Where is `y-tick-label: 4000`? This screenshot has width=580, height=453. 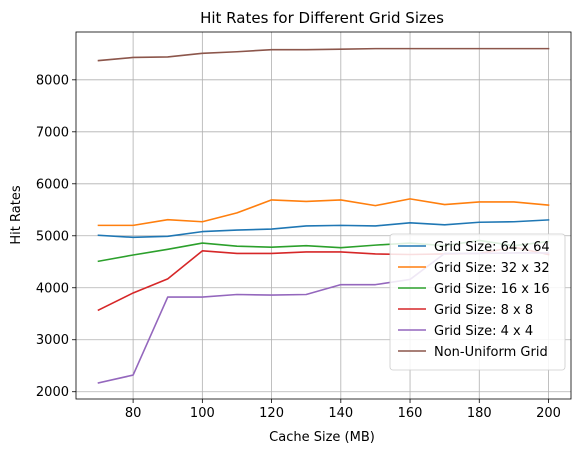 y-tick-label: 4000 is located at coordinates (52, 288).